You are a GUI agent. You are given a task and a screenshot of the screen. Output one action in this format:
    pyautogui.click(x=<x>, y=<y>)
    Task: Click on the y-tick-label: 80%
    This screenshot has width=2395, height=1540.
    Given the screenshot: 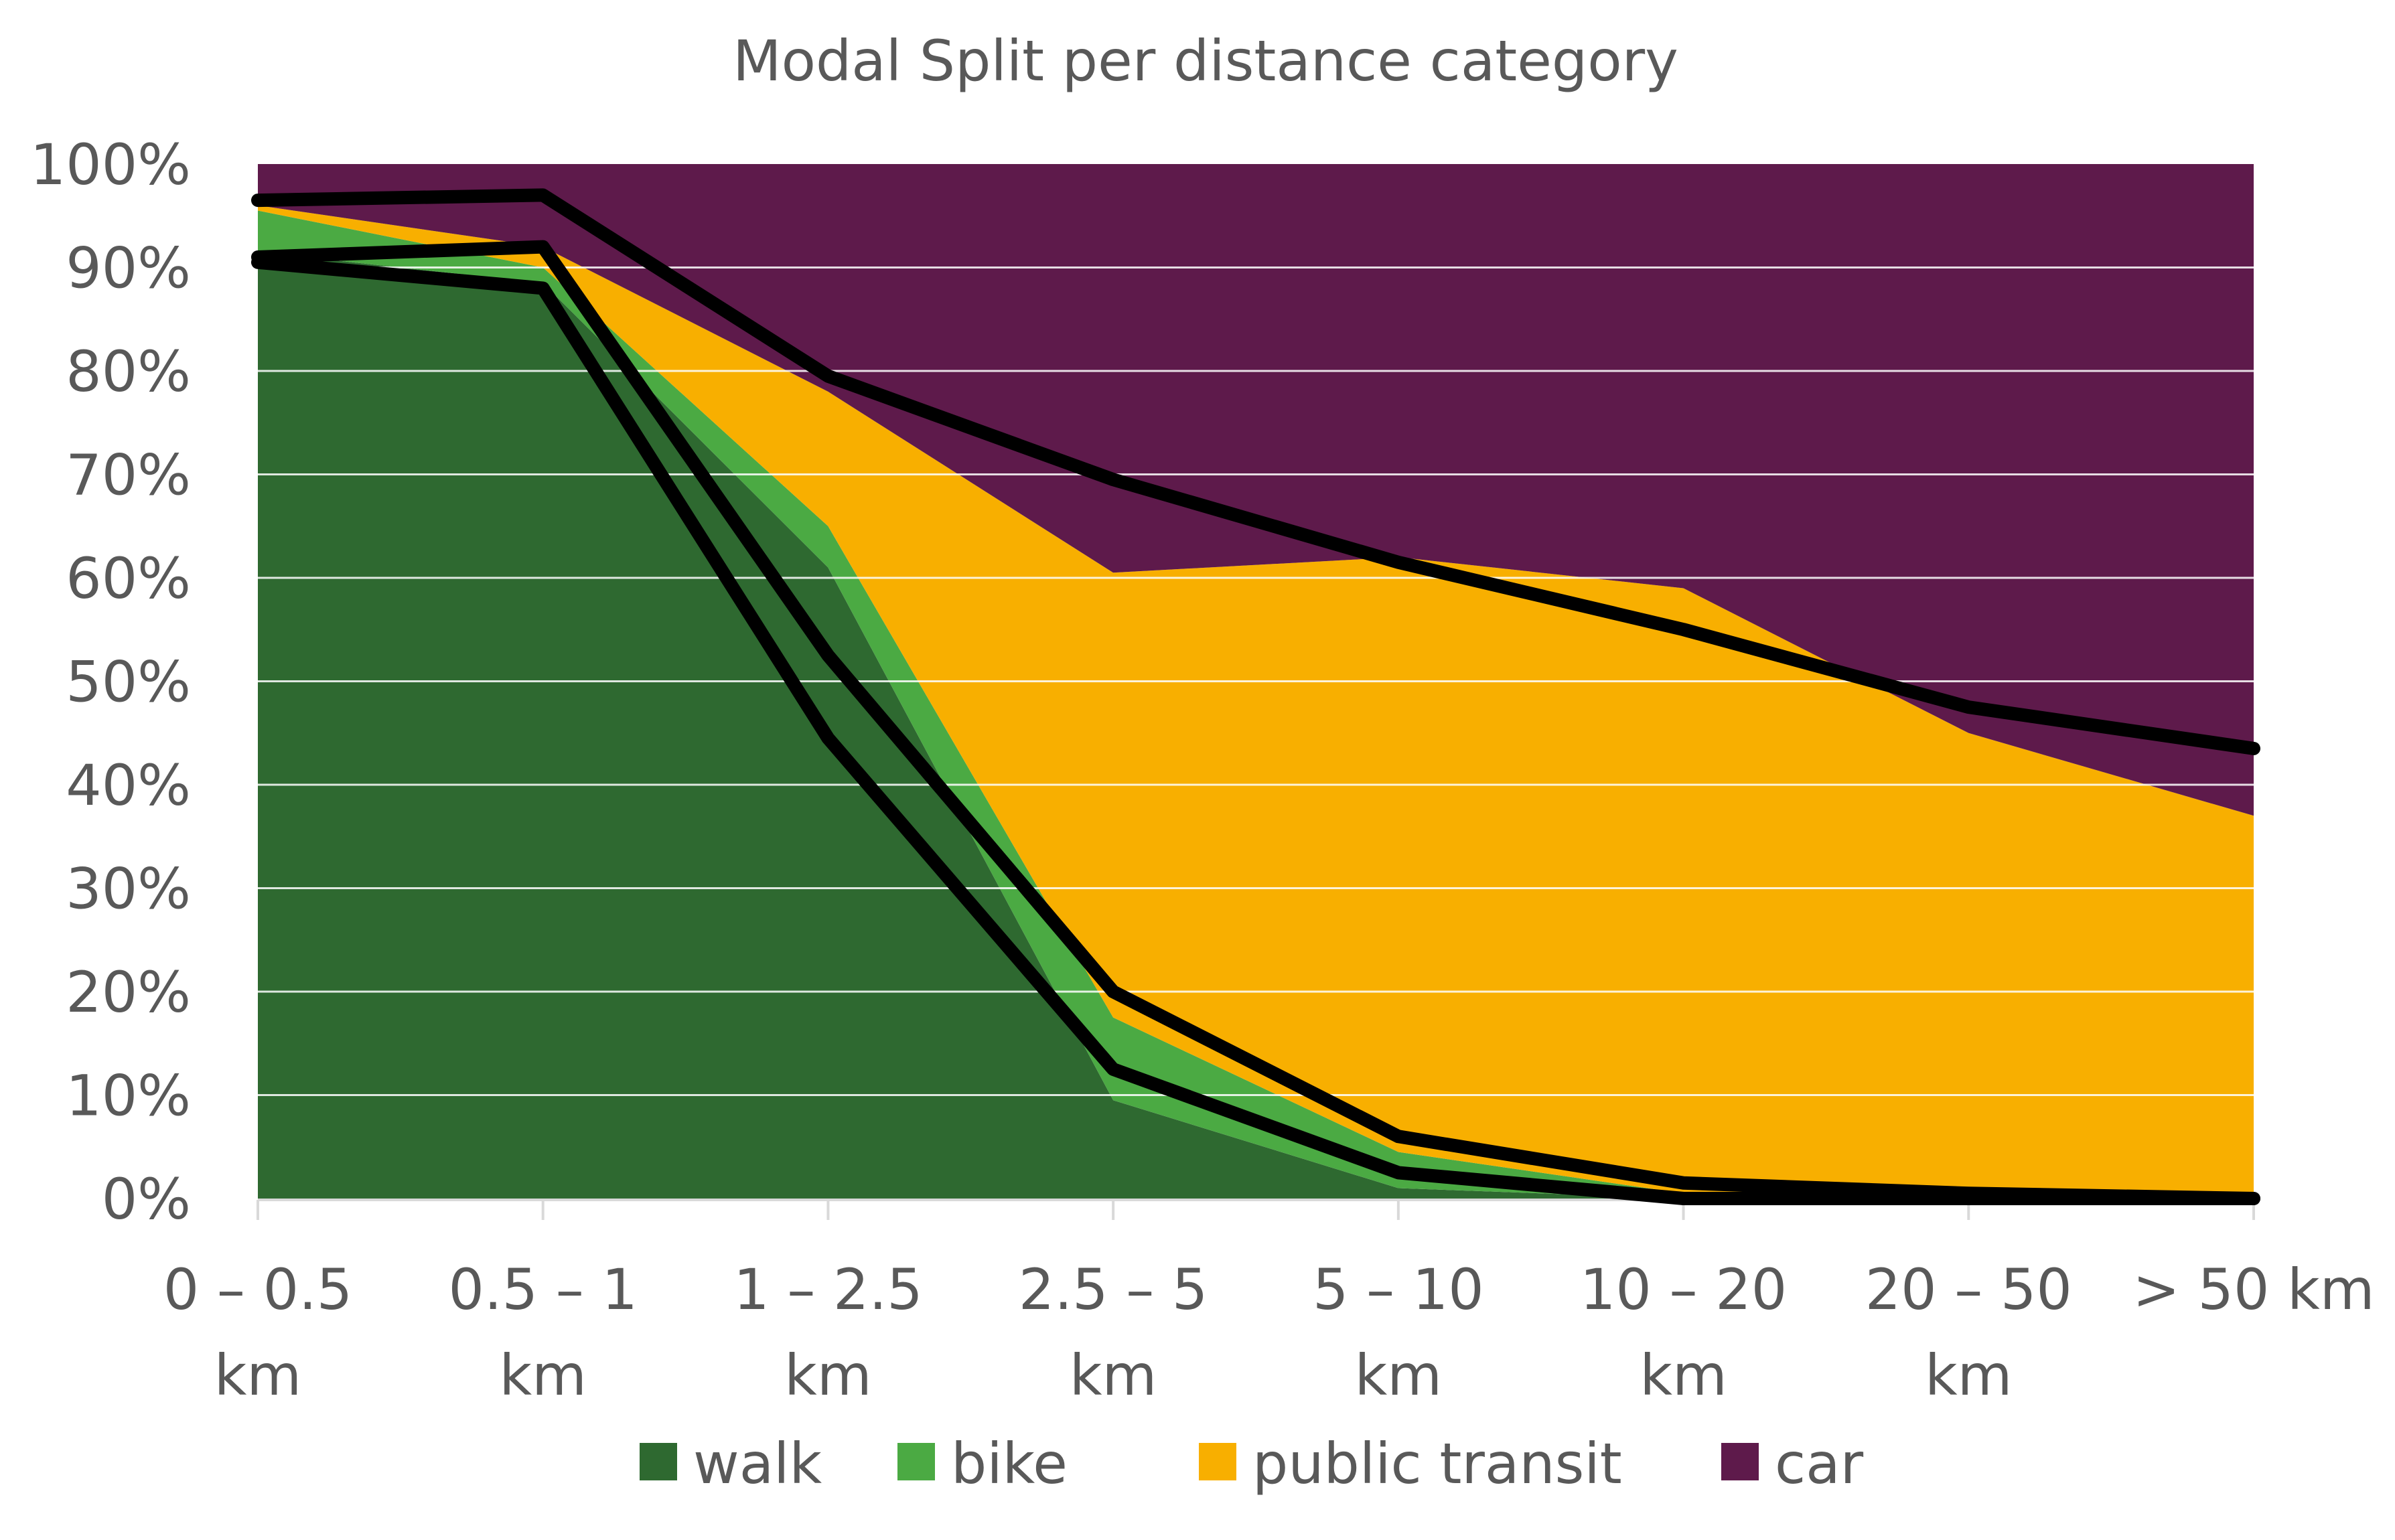 What is the action you would take?
    pyautogui.click(x=129, y=371)
    